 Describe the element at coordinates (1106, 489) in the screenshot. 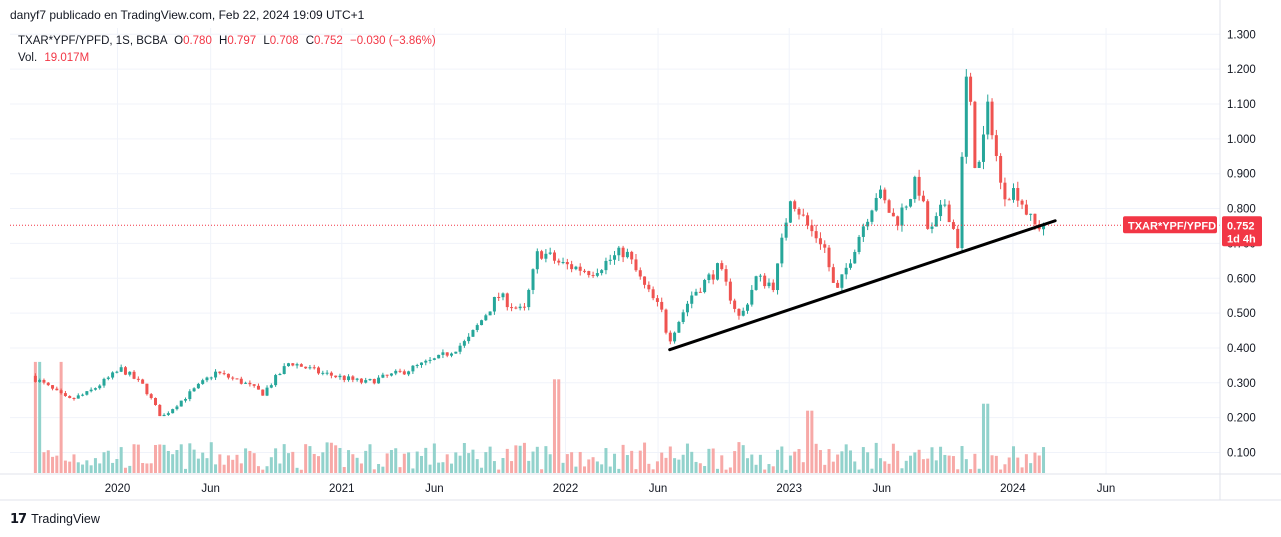

I see `x-tick-label: Jun` at that location.